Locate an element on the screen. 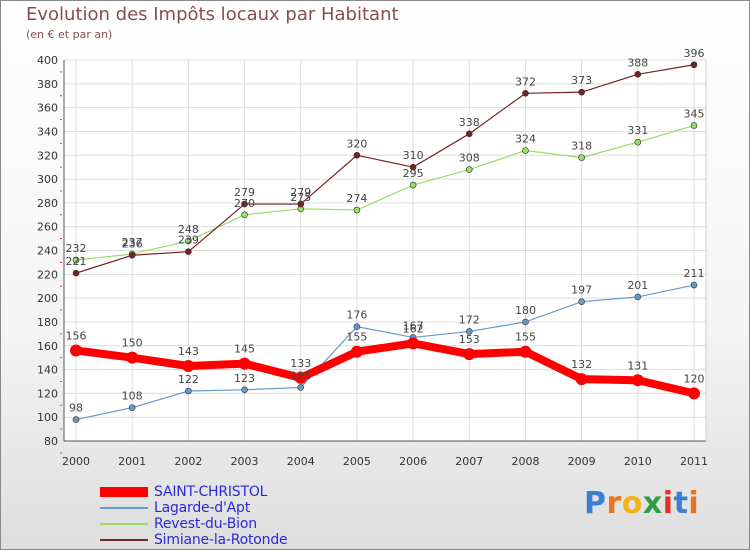 Image resolution: width=750 pixels, height=550 pixels. y-tick-label: 280 is located at coordinates (47, 203).